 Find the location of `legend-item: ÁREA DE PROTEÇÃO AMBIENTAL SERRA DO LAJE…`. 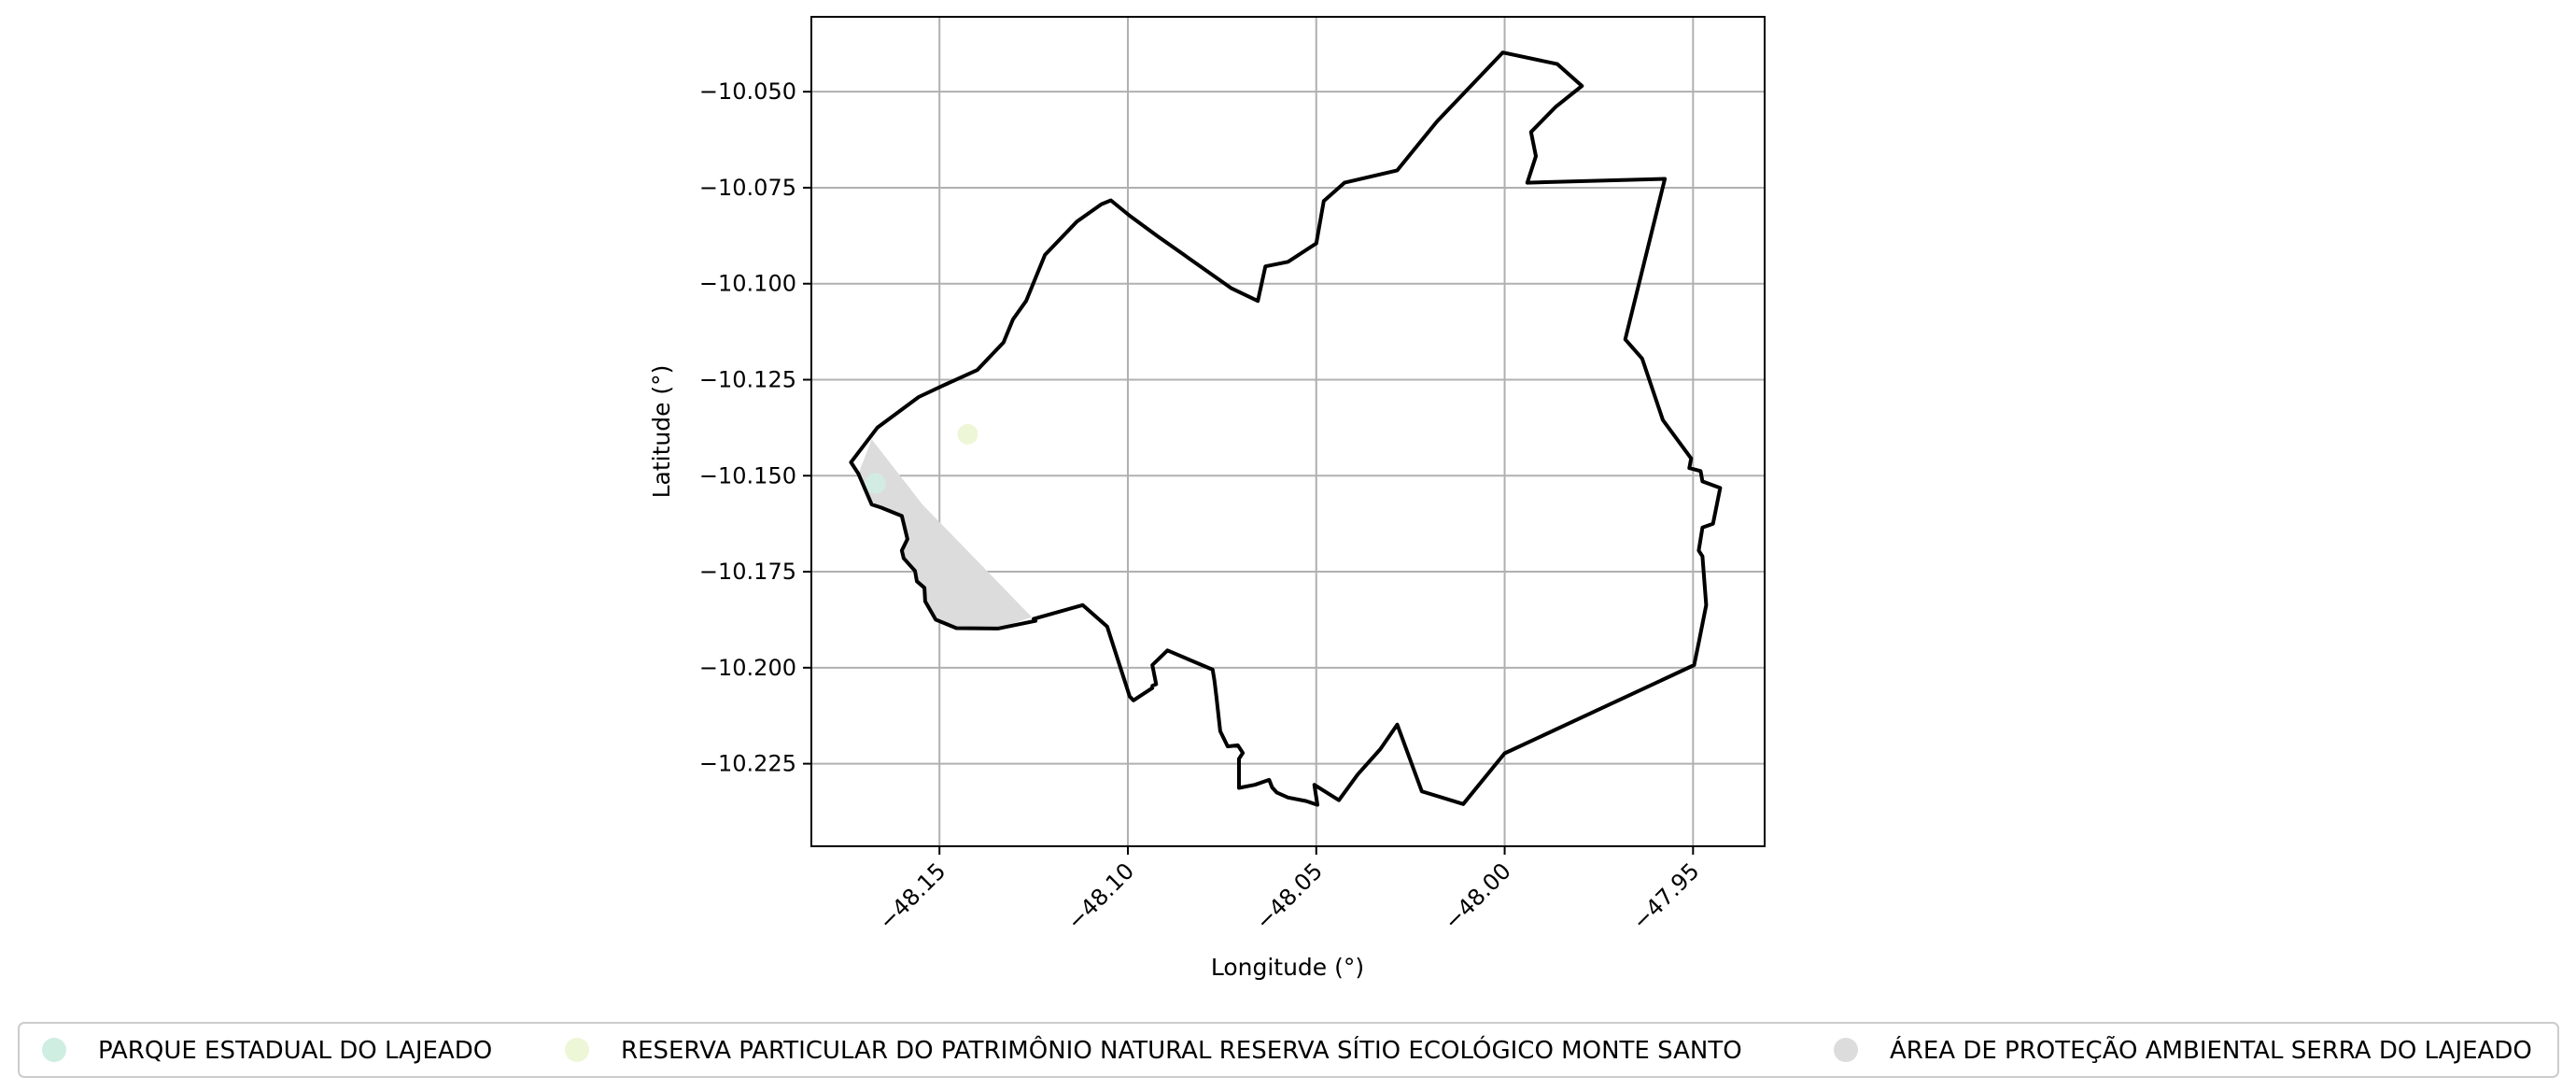

legend-item: ÁREA DE PROTEÇÃO AMBIENTAL SERRA DO LAJE… is located at coordinates (2183, 1050).